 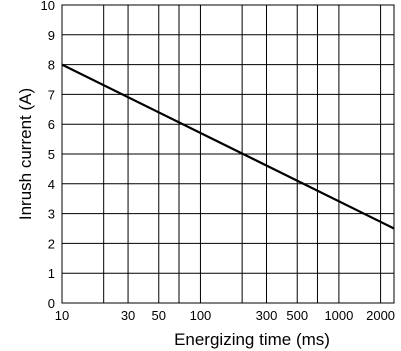 I want to click on x-tick-label: 2000, so click(x=380, y=315).